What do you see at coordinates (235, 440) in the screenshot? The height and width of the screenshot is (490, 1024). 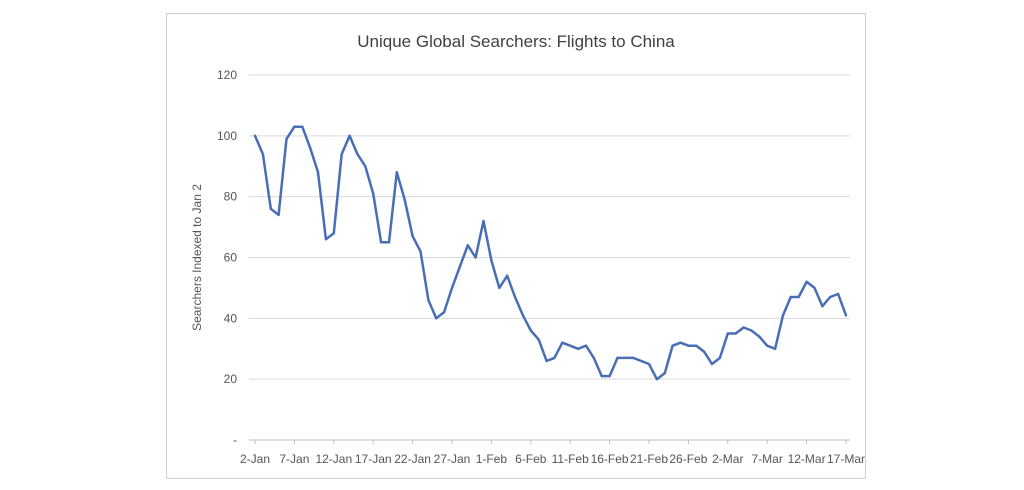 I see `y-tick-label: -` at bounding box center [235, 440].